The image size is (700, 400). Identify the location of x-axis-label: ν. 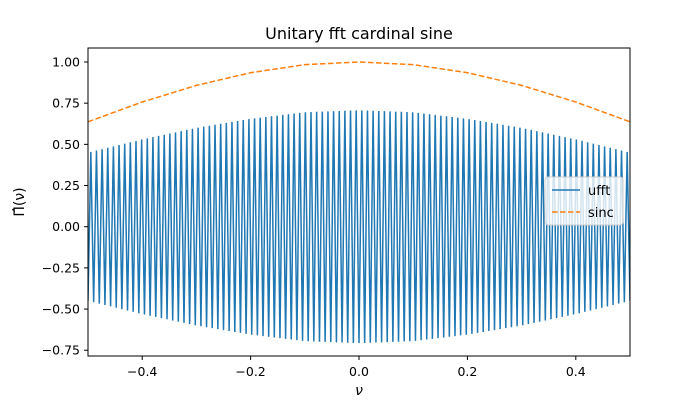
(359, 391).